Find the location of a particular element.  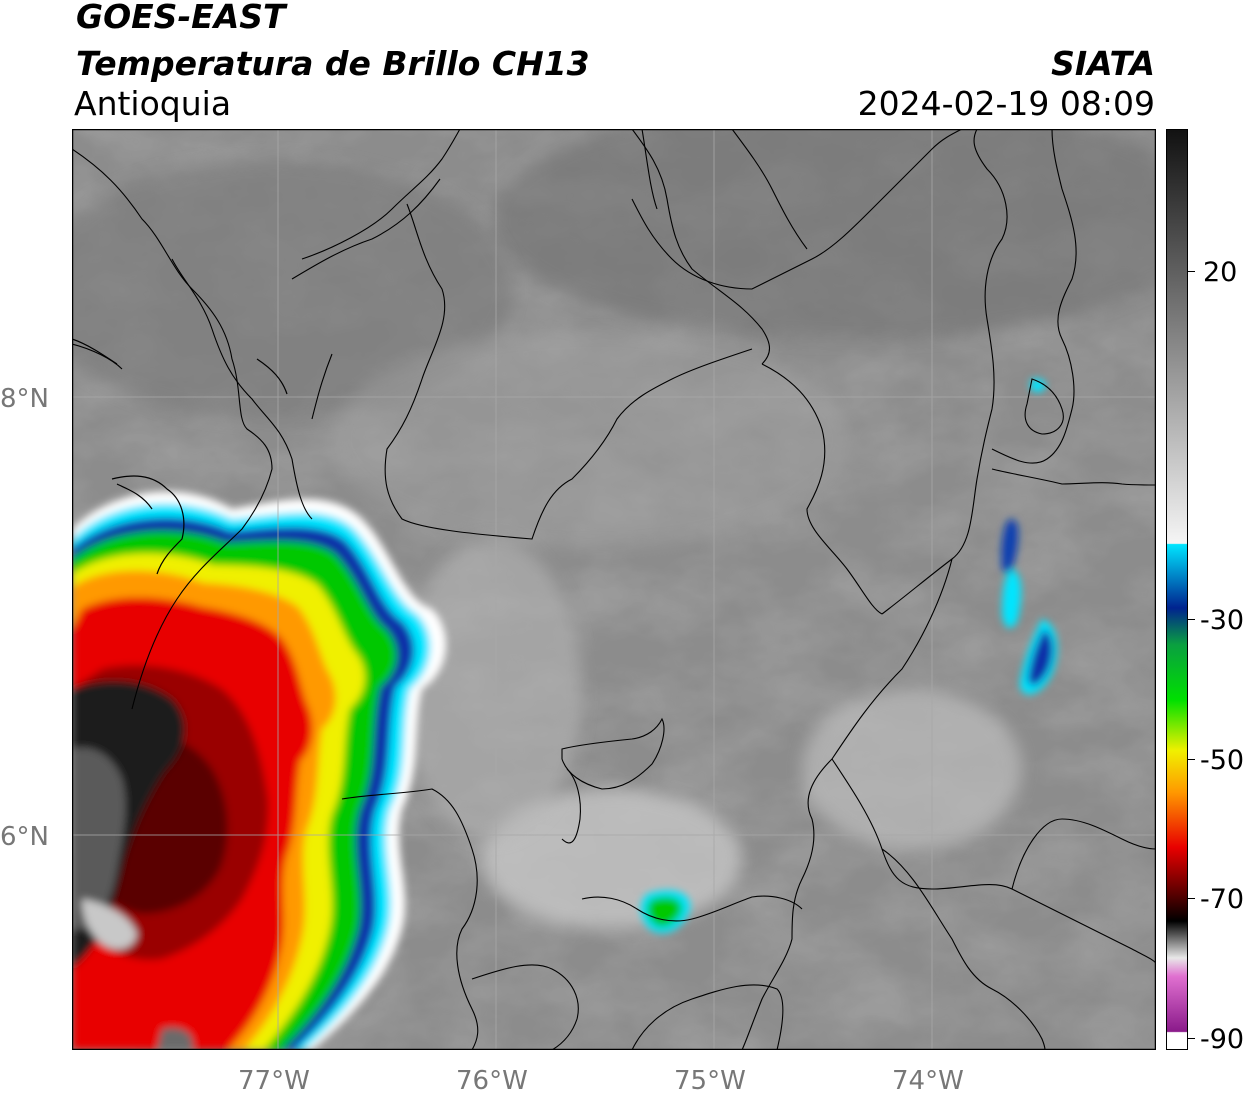

colorbar is located at coordinates (1177, 589).